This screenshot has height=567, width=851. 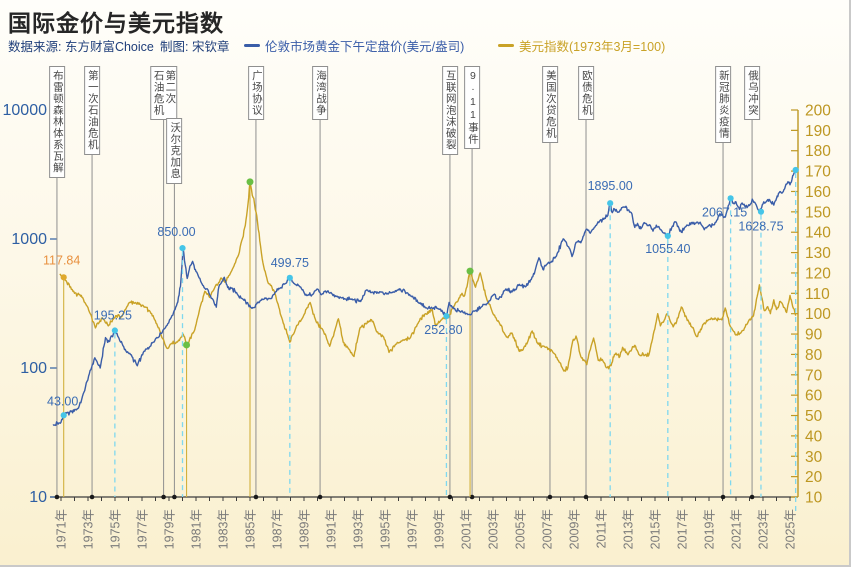 I want to click on right-axis-label: 200, so click(x=818, y=111).